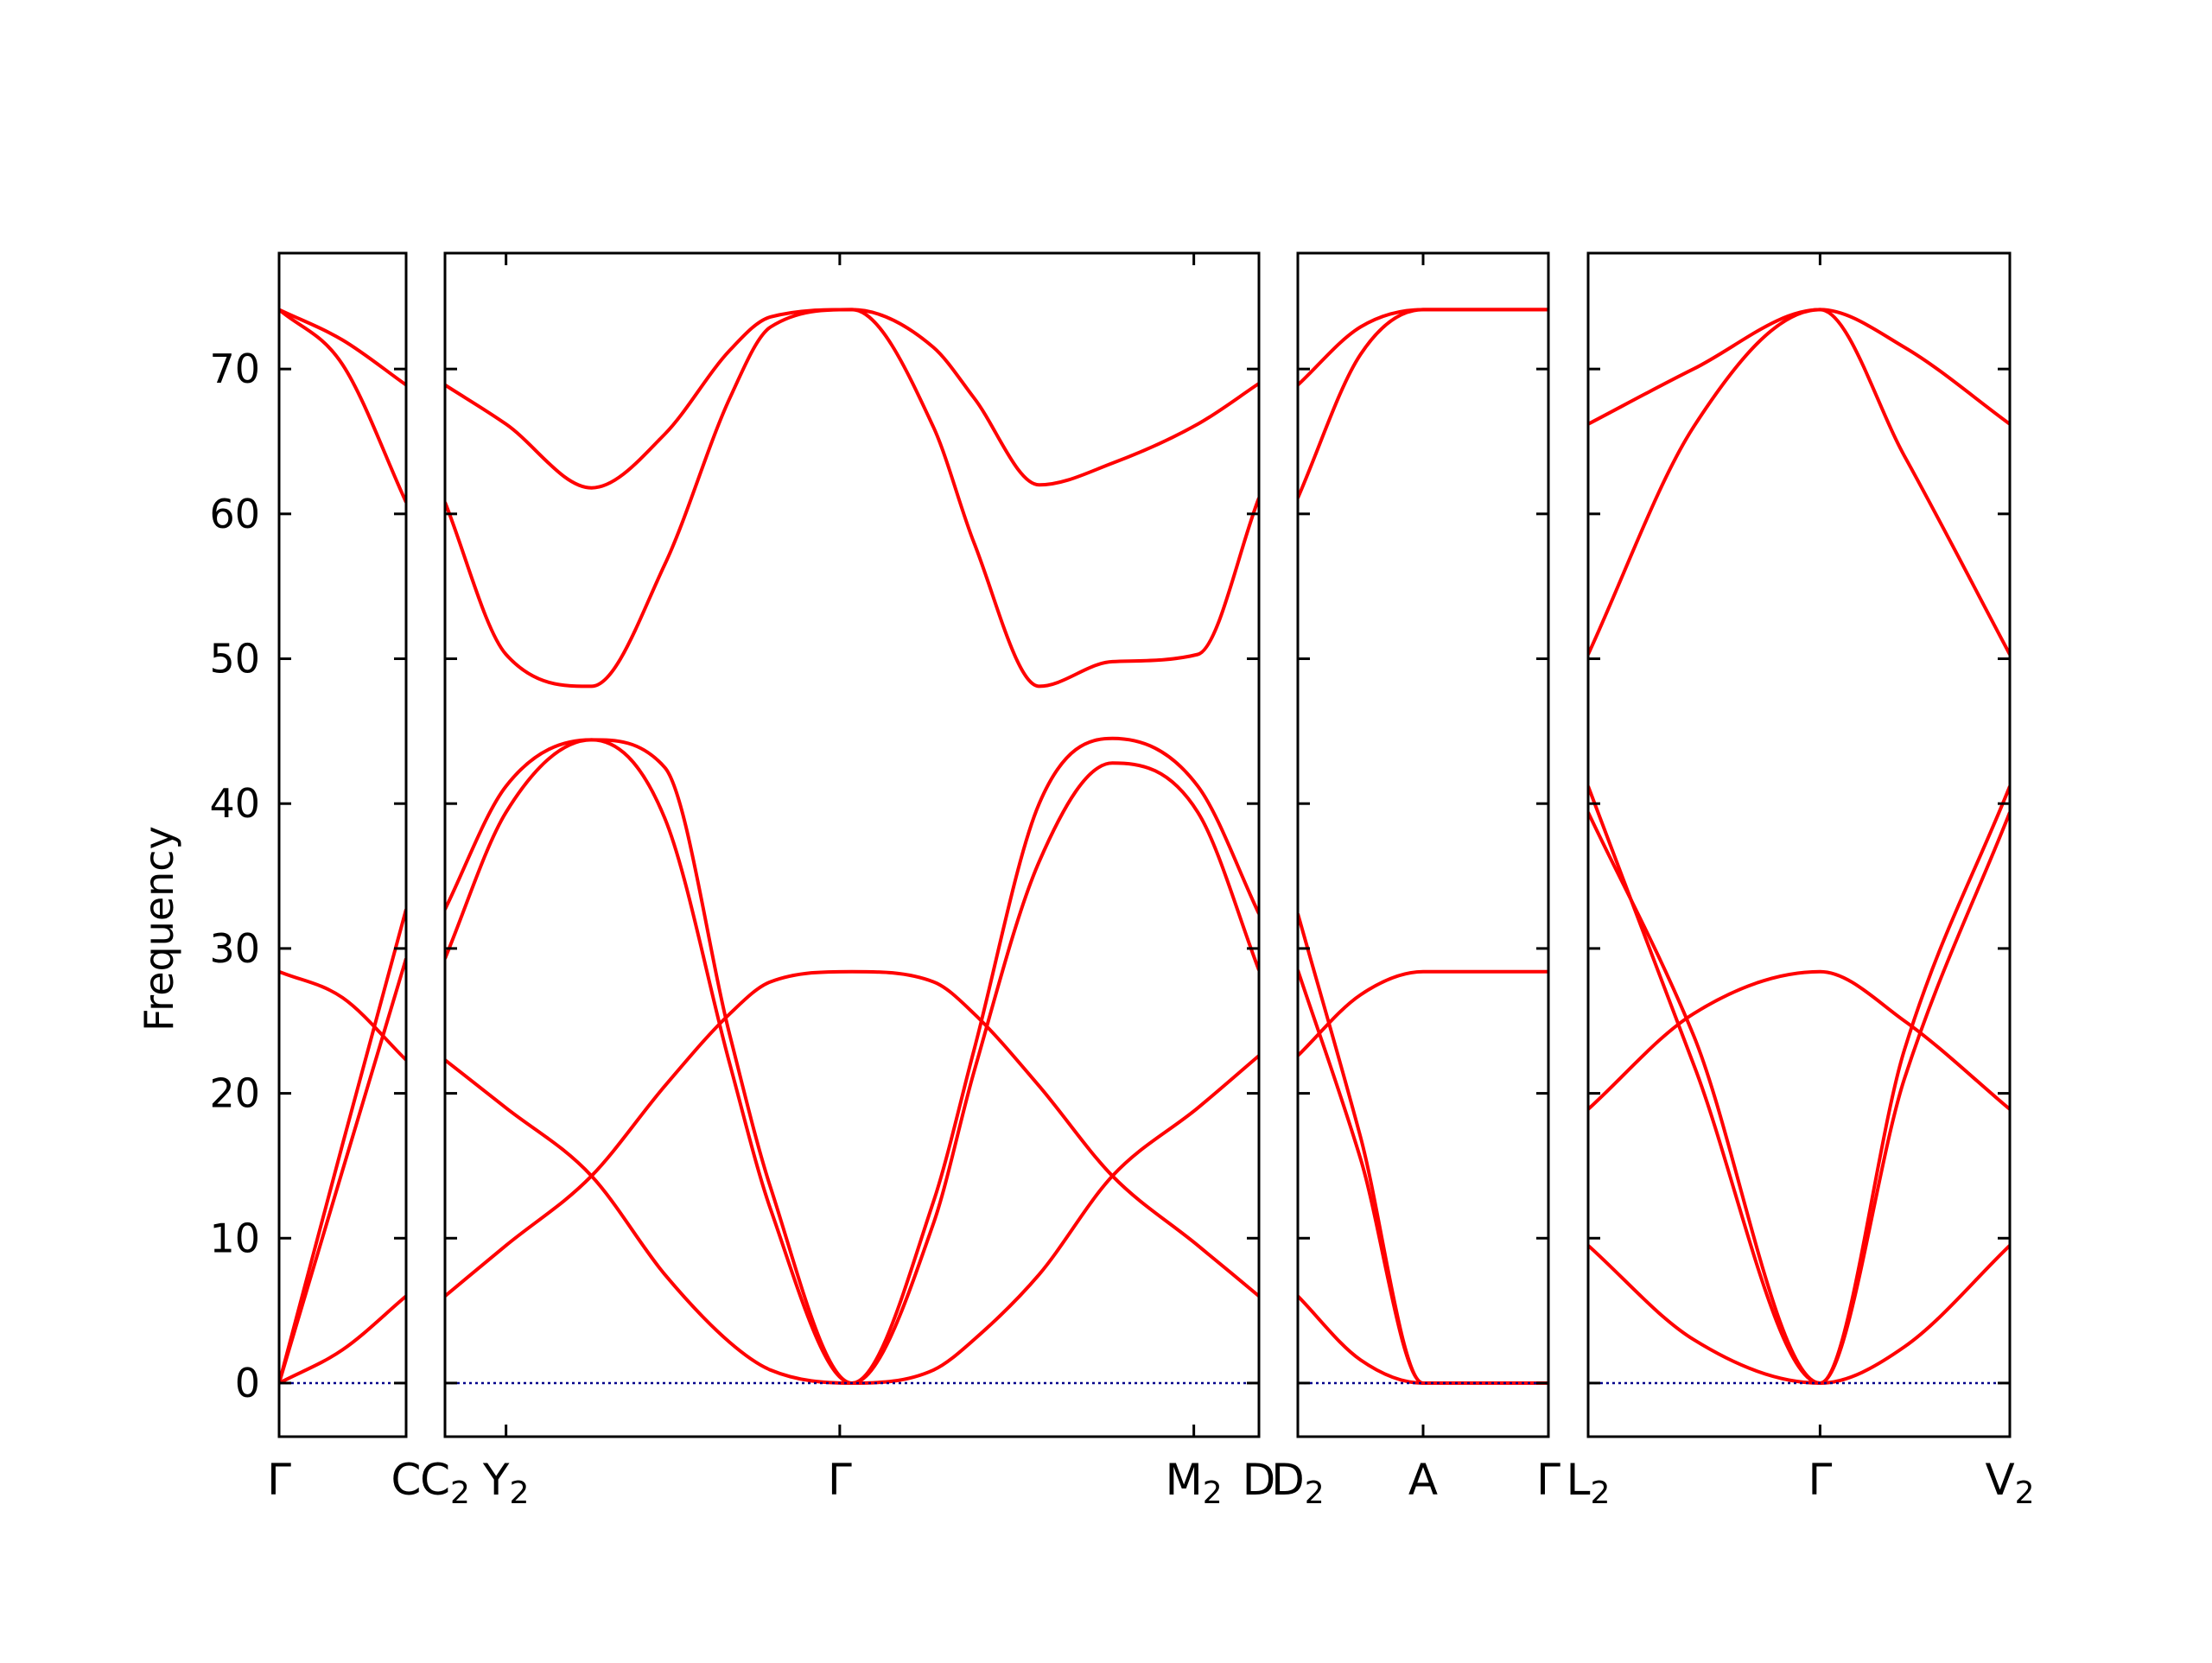  Describe the element at coordinates (506, 1483) in the screenshot. I see `x-tick-label: Y2` at that location.